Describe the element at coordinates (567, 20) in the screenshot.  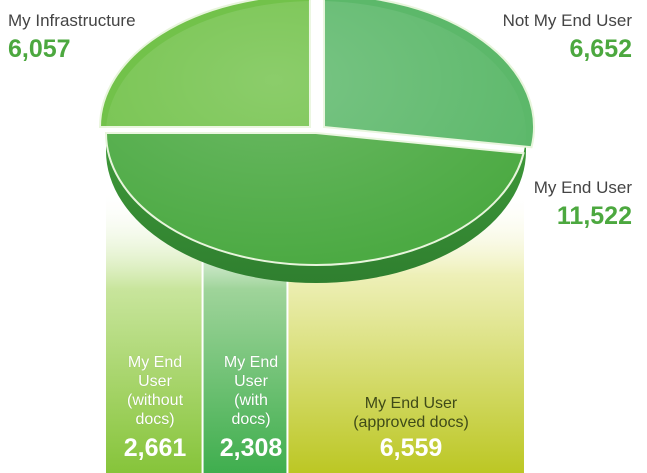
I see `slice-label-not-my-end-user: Not My End User` at that location.